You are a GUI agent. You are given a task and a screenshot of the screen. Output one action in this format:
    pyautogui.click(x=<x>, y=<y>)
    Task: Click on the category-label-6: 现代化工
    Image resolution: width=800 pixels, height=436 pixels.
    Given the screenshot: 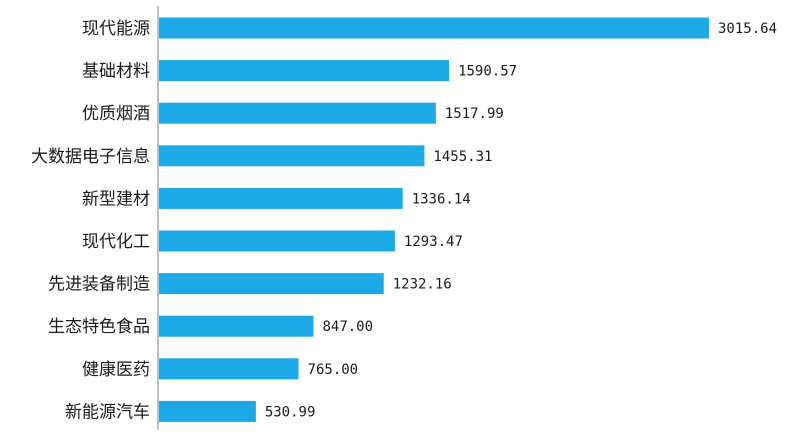 What is the action you would take?
    pyautogui.click(x=116, y=242)
    